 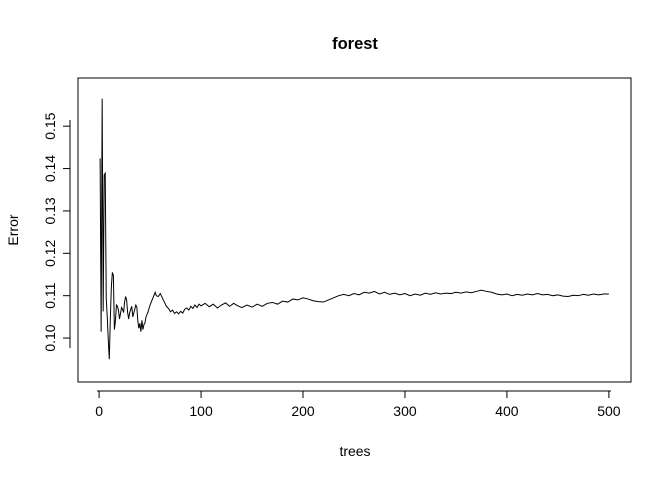 What do you see at coordinates (50, 168) in the screenshot?
I see `y-tick-label: 0.14` at bounding box center [50, 168].